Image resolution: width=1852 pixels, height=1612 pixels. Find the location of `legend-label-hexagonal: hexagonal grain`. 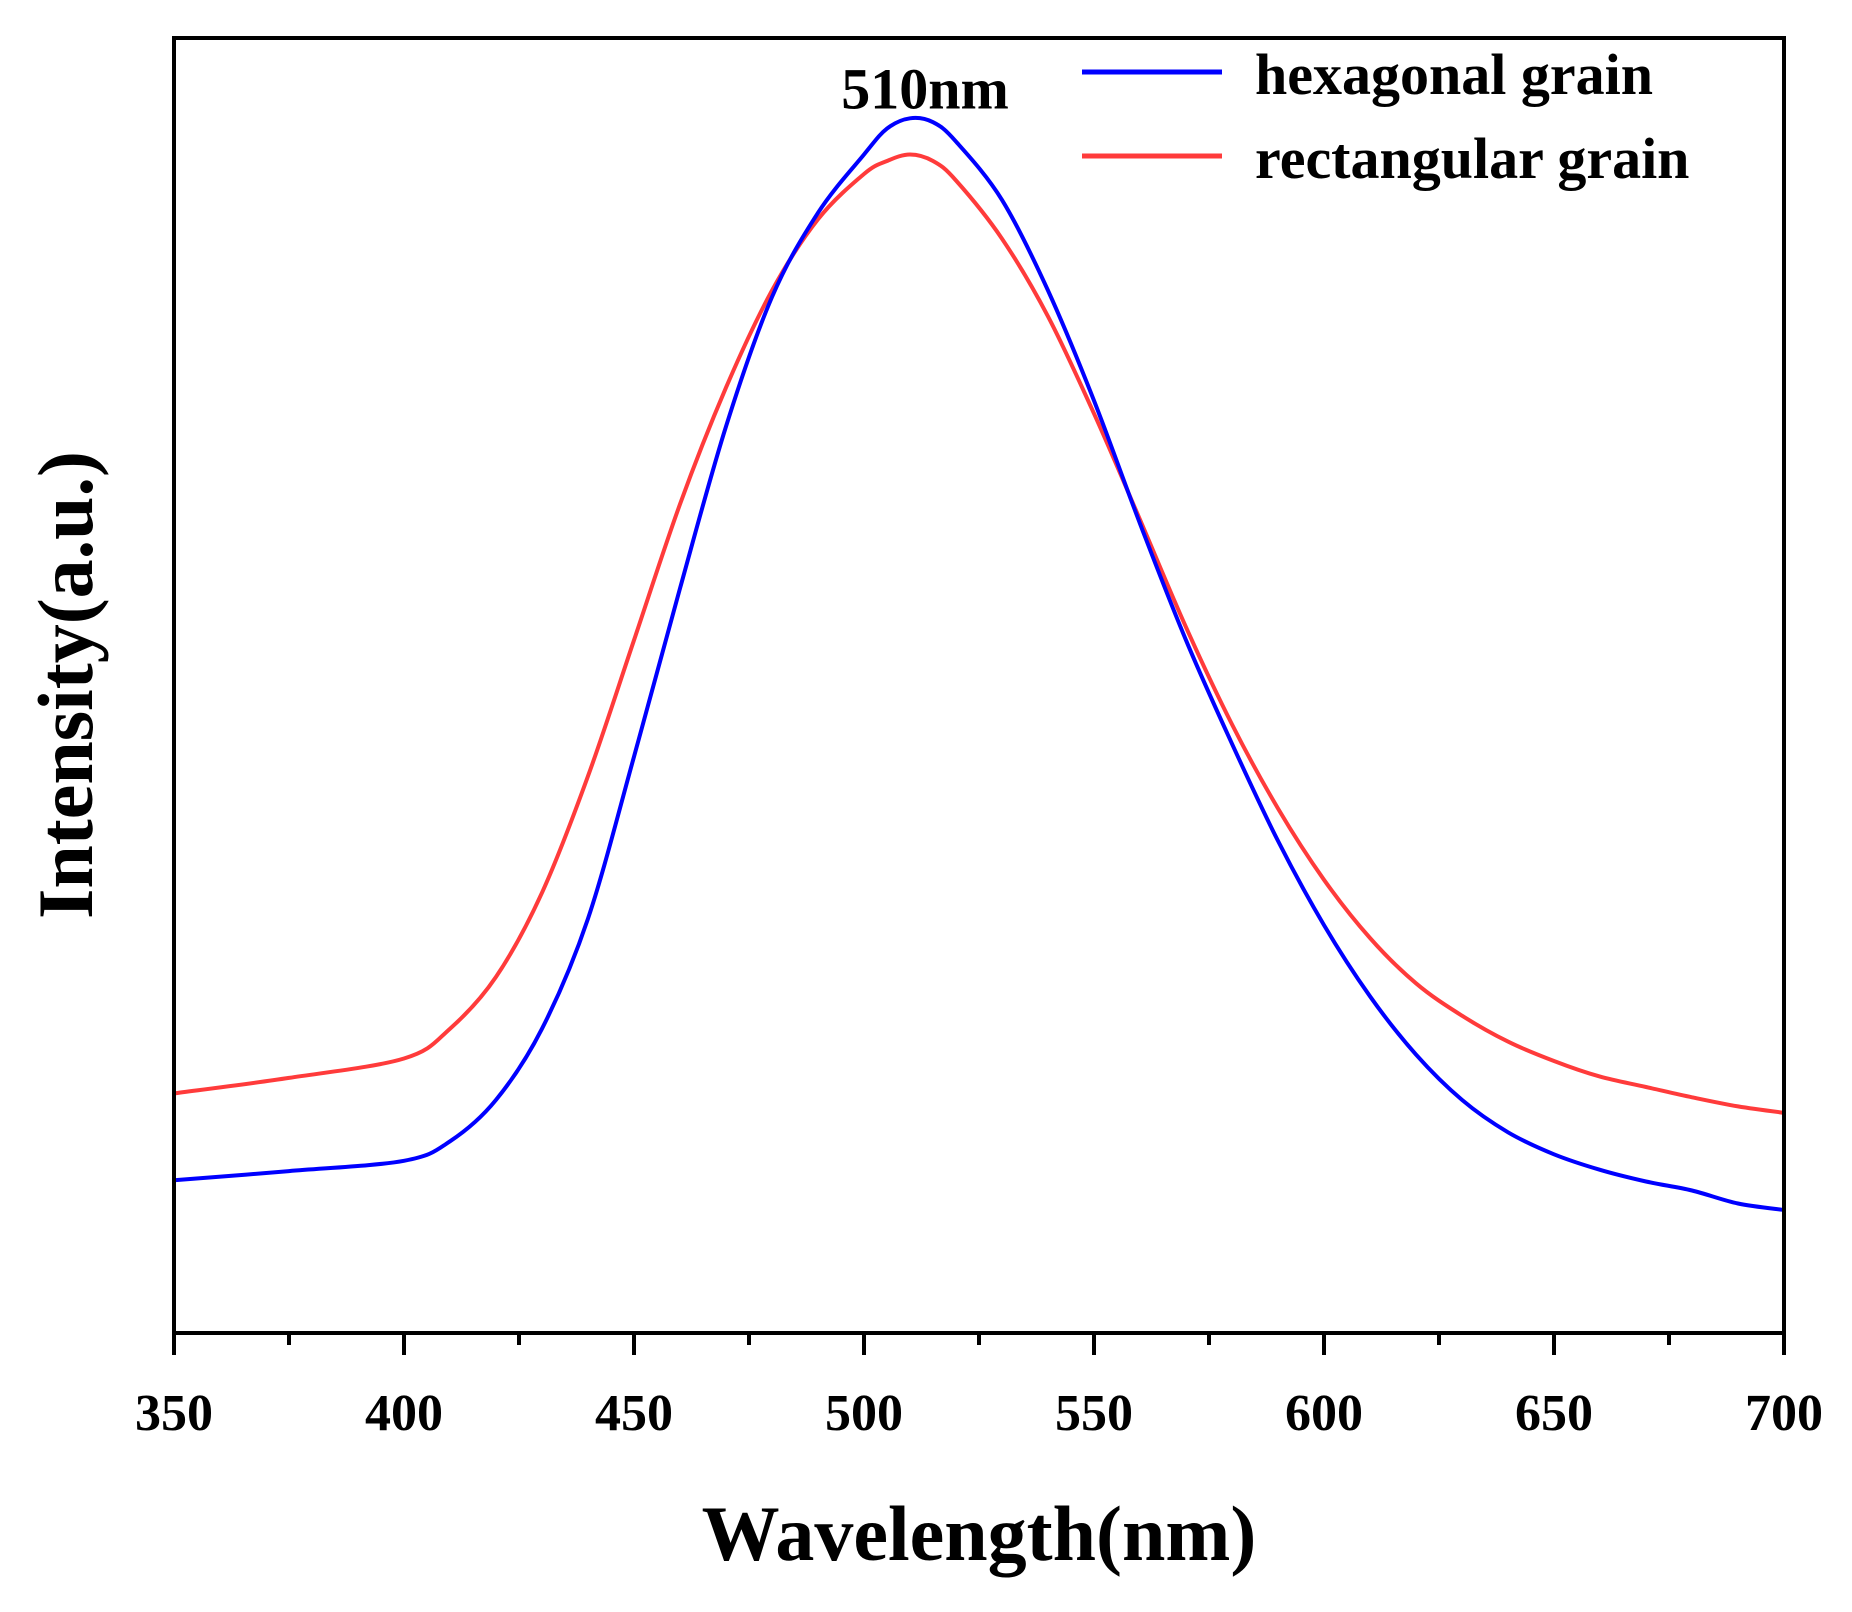

legend-label-hexagonal: hexagonal grain is located at coordinates (1454, 74).